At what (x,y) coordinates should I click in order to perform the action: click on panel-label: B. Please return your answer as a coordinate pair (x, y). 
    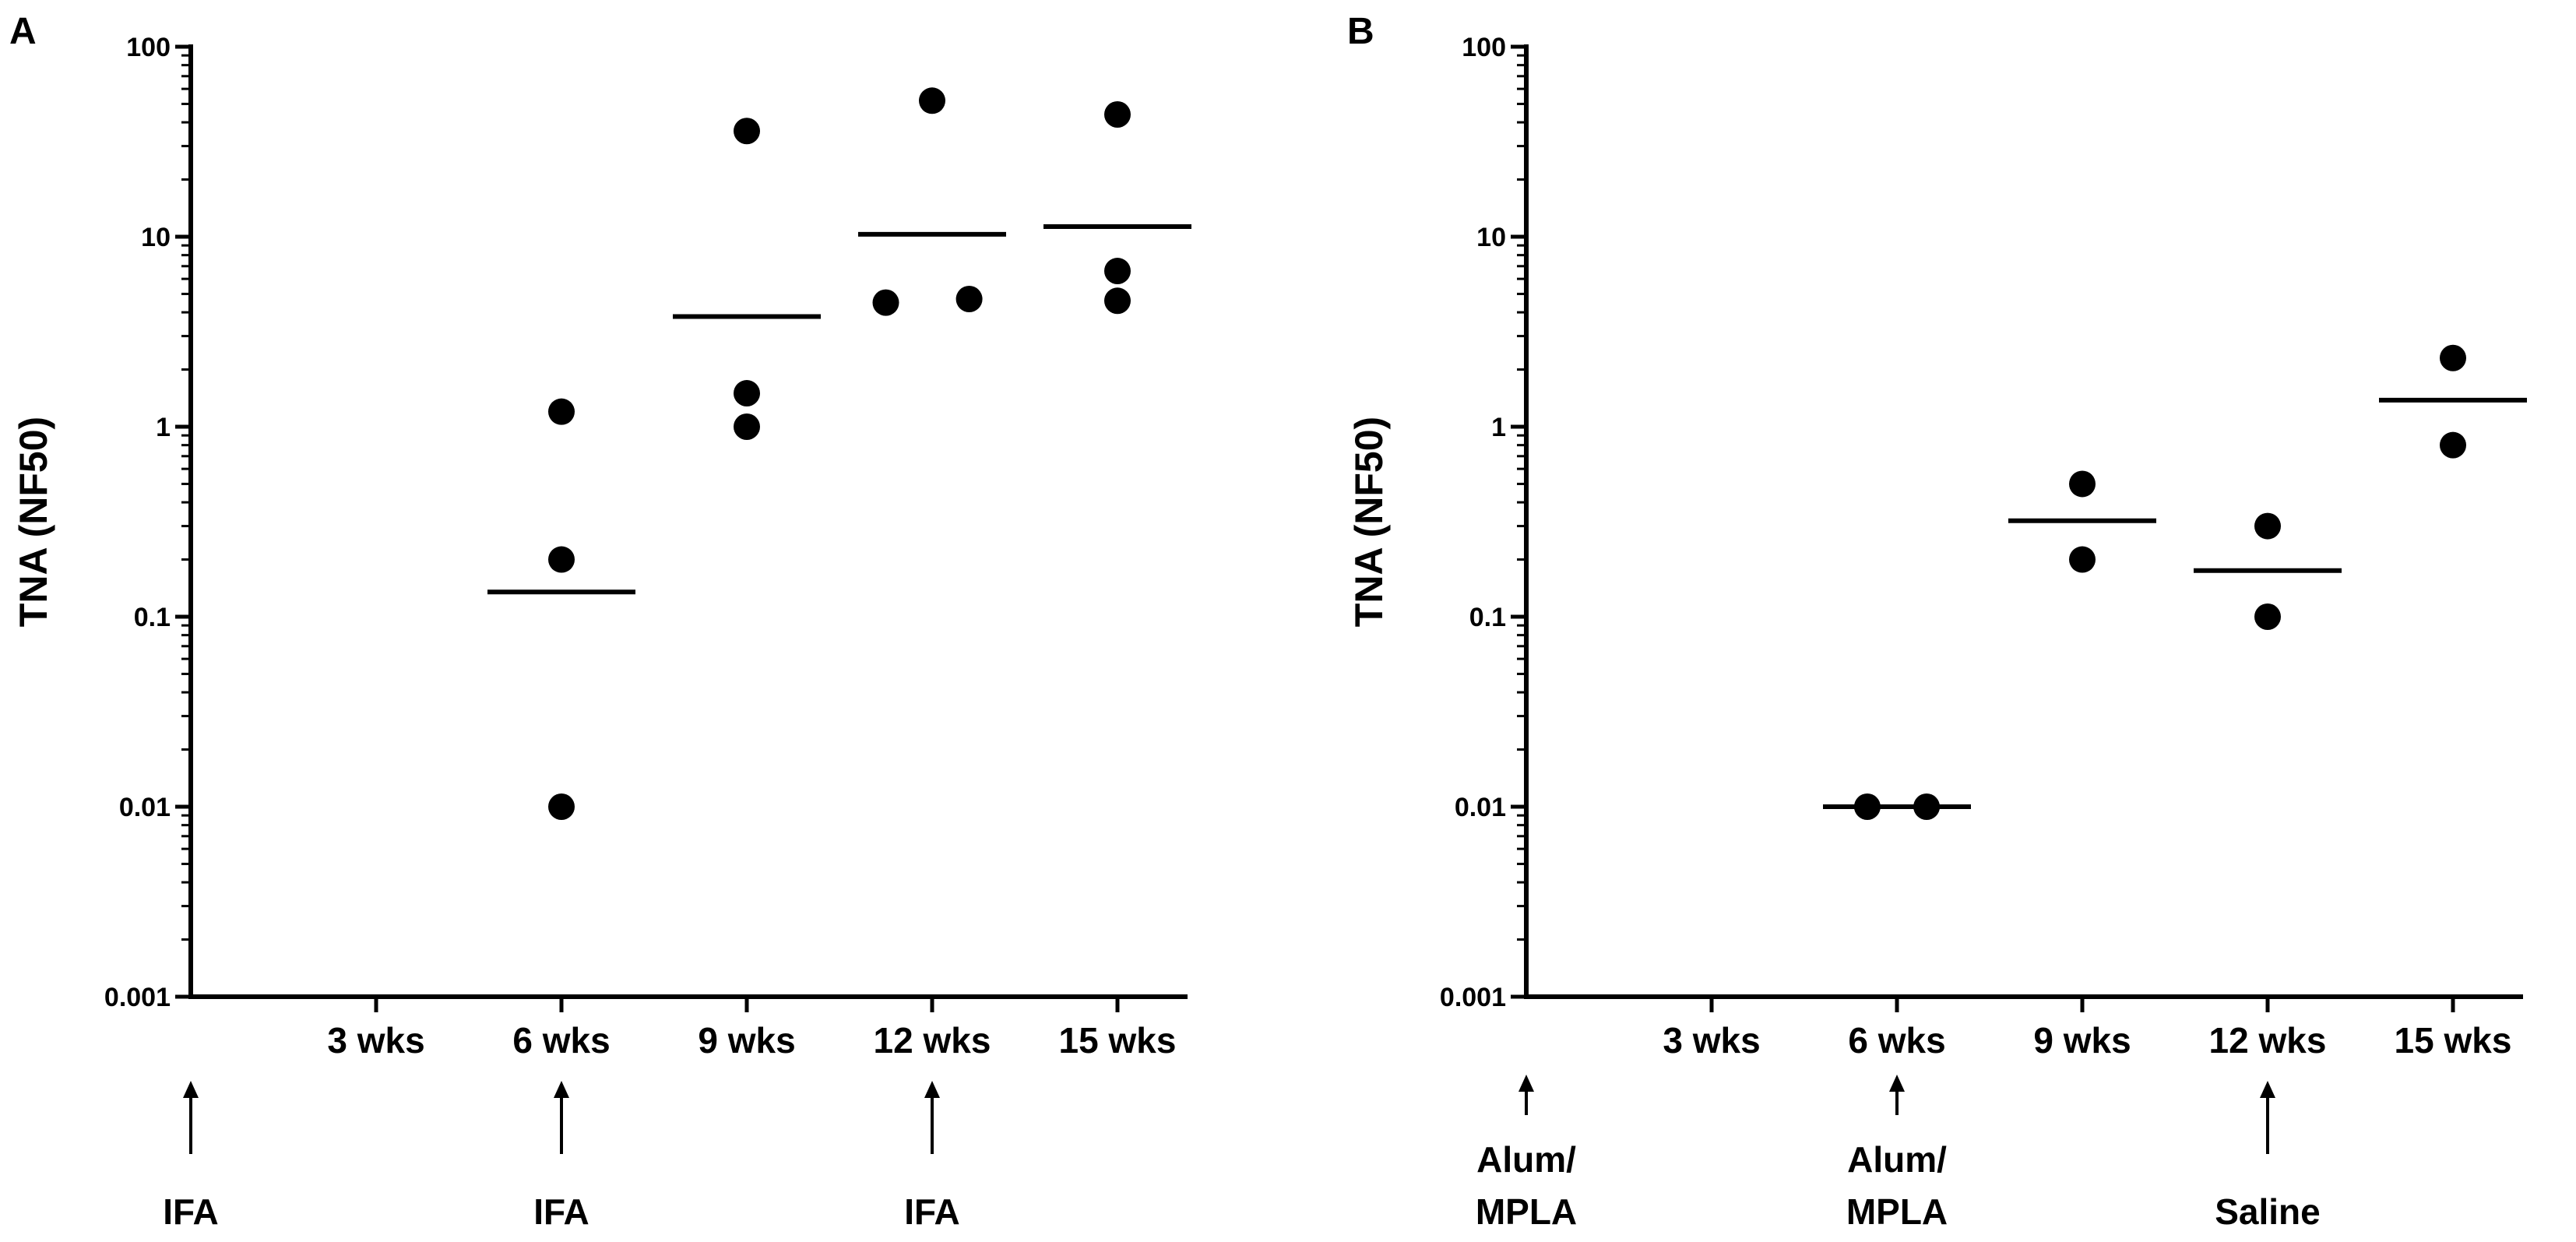
    Looking at the image, I should click on (1360, 31).